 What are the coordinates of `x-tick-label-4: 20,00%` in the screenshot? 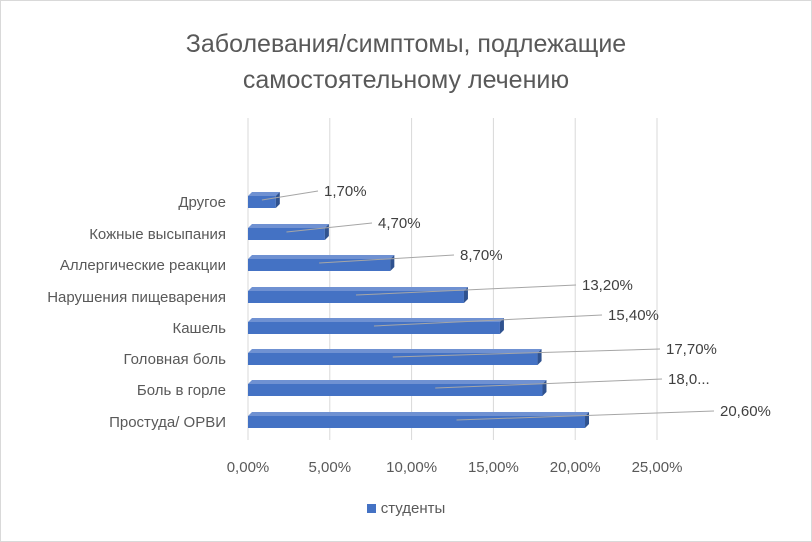 It's located at (575, 467).